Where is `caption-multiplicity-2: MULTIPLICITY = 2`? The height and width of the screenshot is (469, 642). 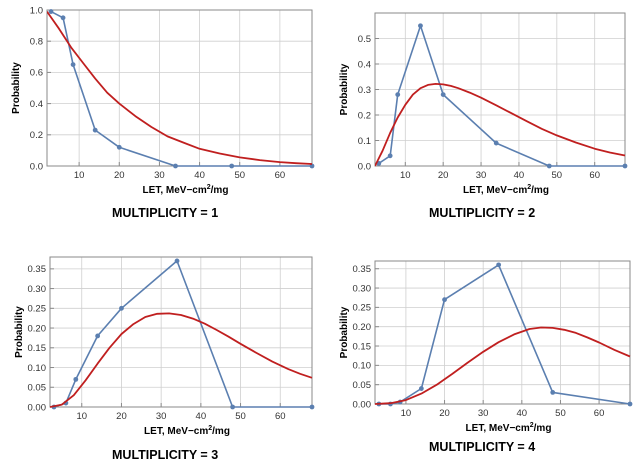 caption-multiplicity-2: MULTIPLICITY = 2 is located at coordinates (482, 213).